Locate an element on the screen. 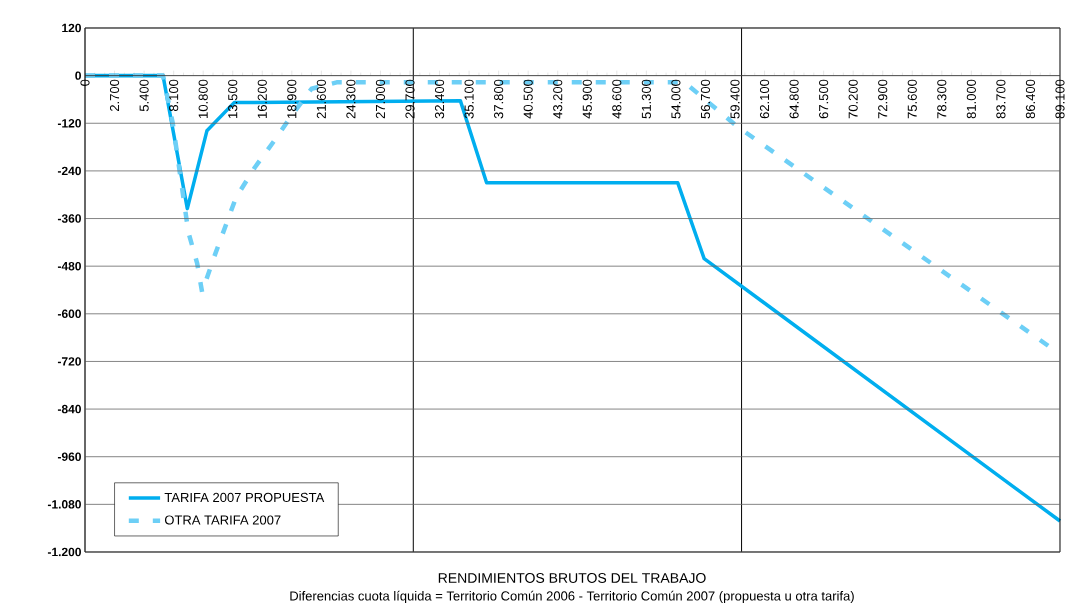 The image size is (1080, 609). y-tick-label: -1.080 is located at coordinates (64, 504).